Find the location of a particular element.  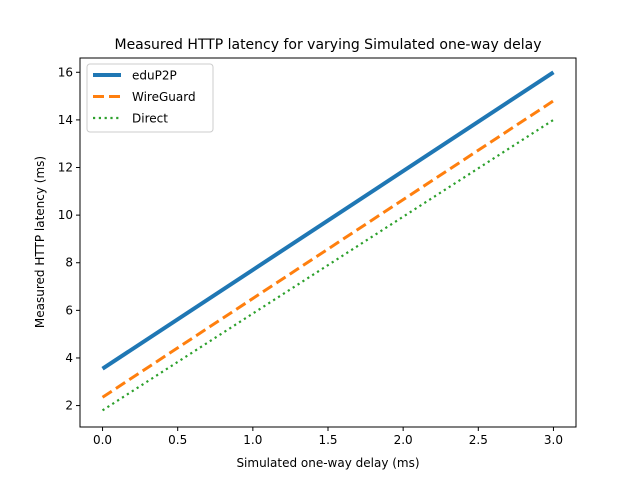

y-tick-label: 12 is located at coordinates (65, 168).